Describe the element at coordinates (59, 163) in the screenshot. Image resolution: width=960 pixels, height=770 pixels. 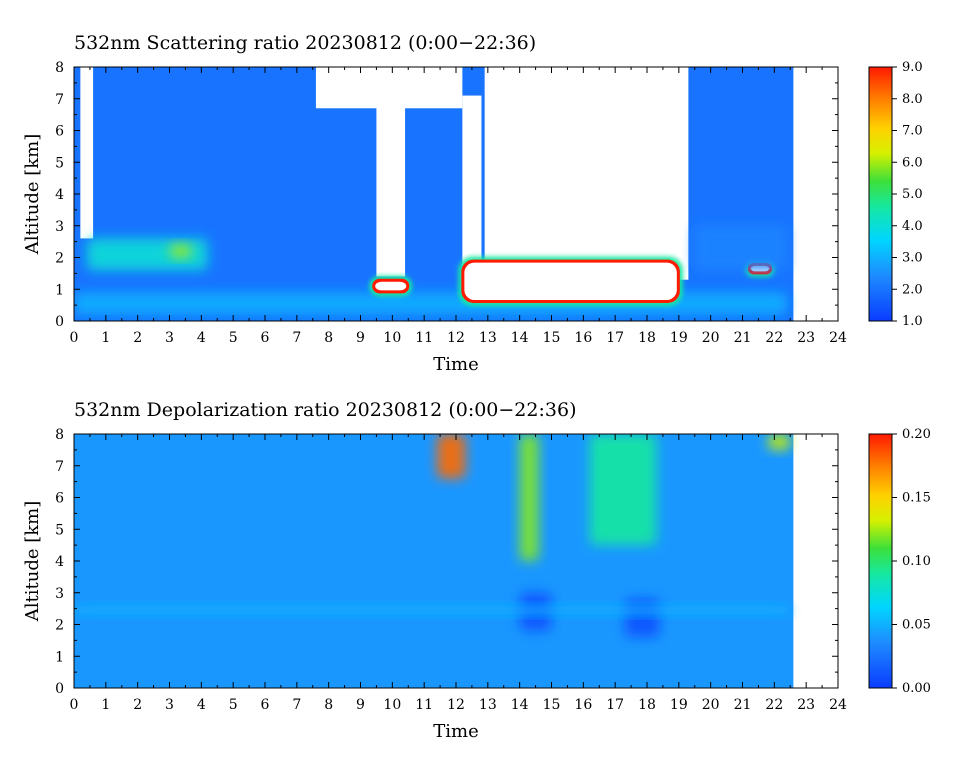
I see `y-tick-label: 5` at that location.